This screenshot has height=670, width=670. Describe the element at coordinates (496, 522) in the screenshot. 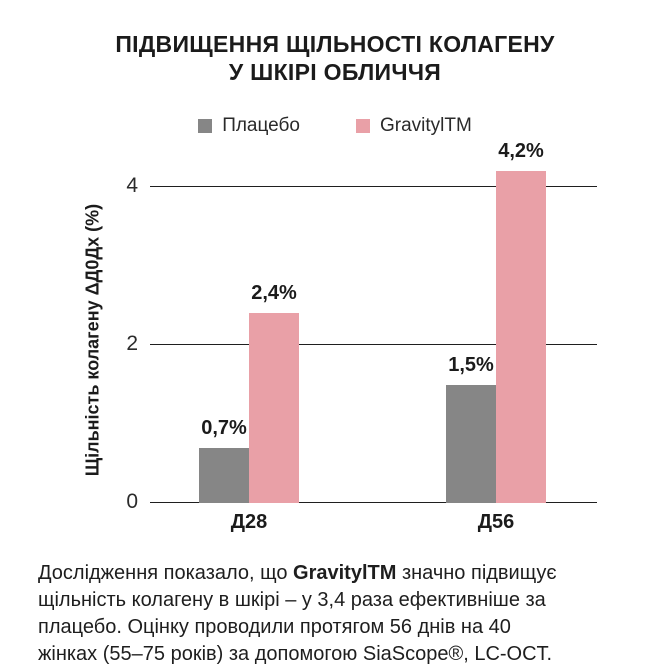

I see `x-axis-label-Д56: Д56` at that location.